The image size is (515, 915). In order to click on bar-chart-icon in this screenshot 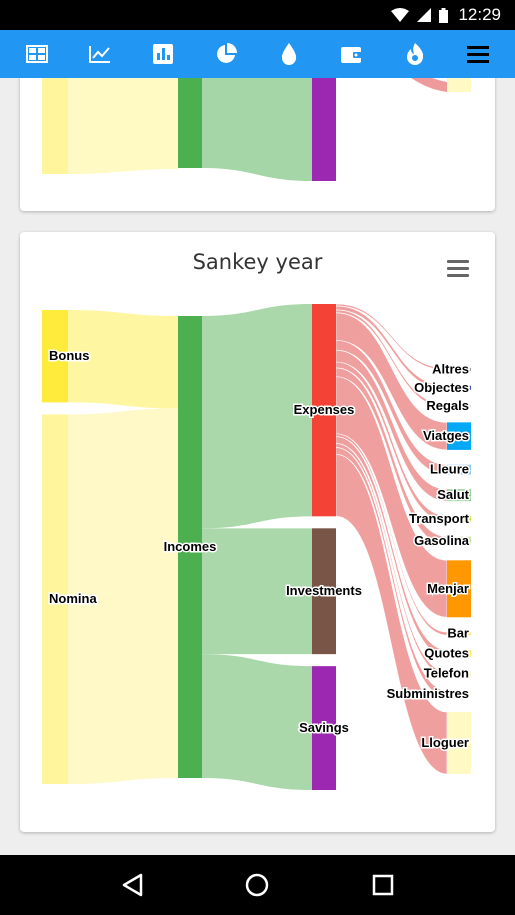, I will do `click(163, 54)`.